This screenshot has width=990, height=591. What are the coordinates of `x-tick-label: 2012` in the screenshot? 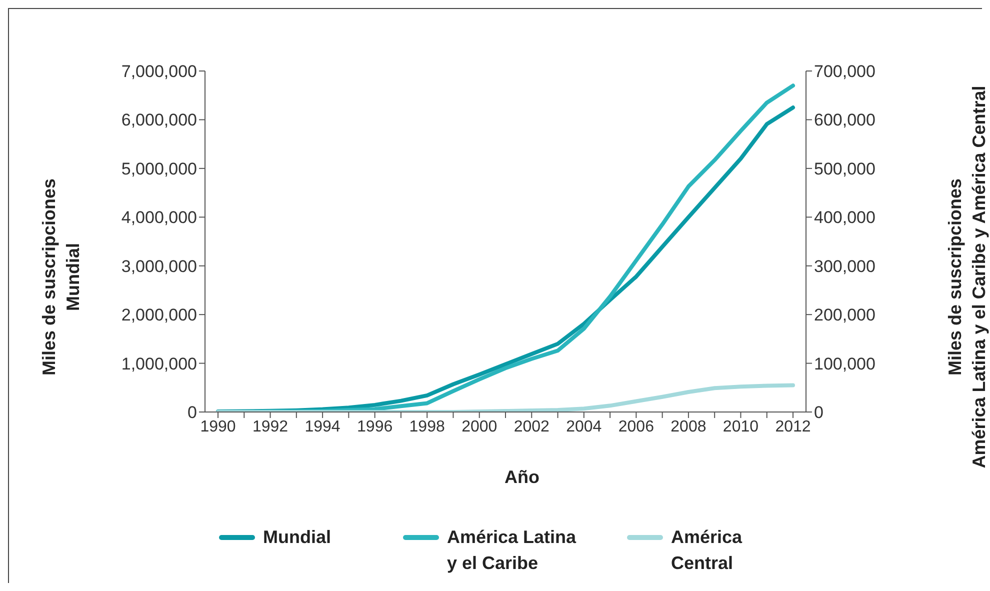 It's located at (793, 427).